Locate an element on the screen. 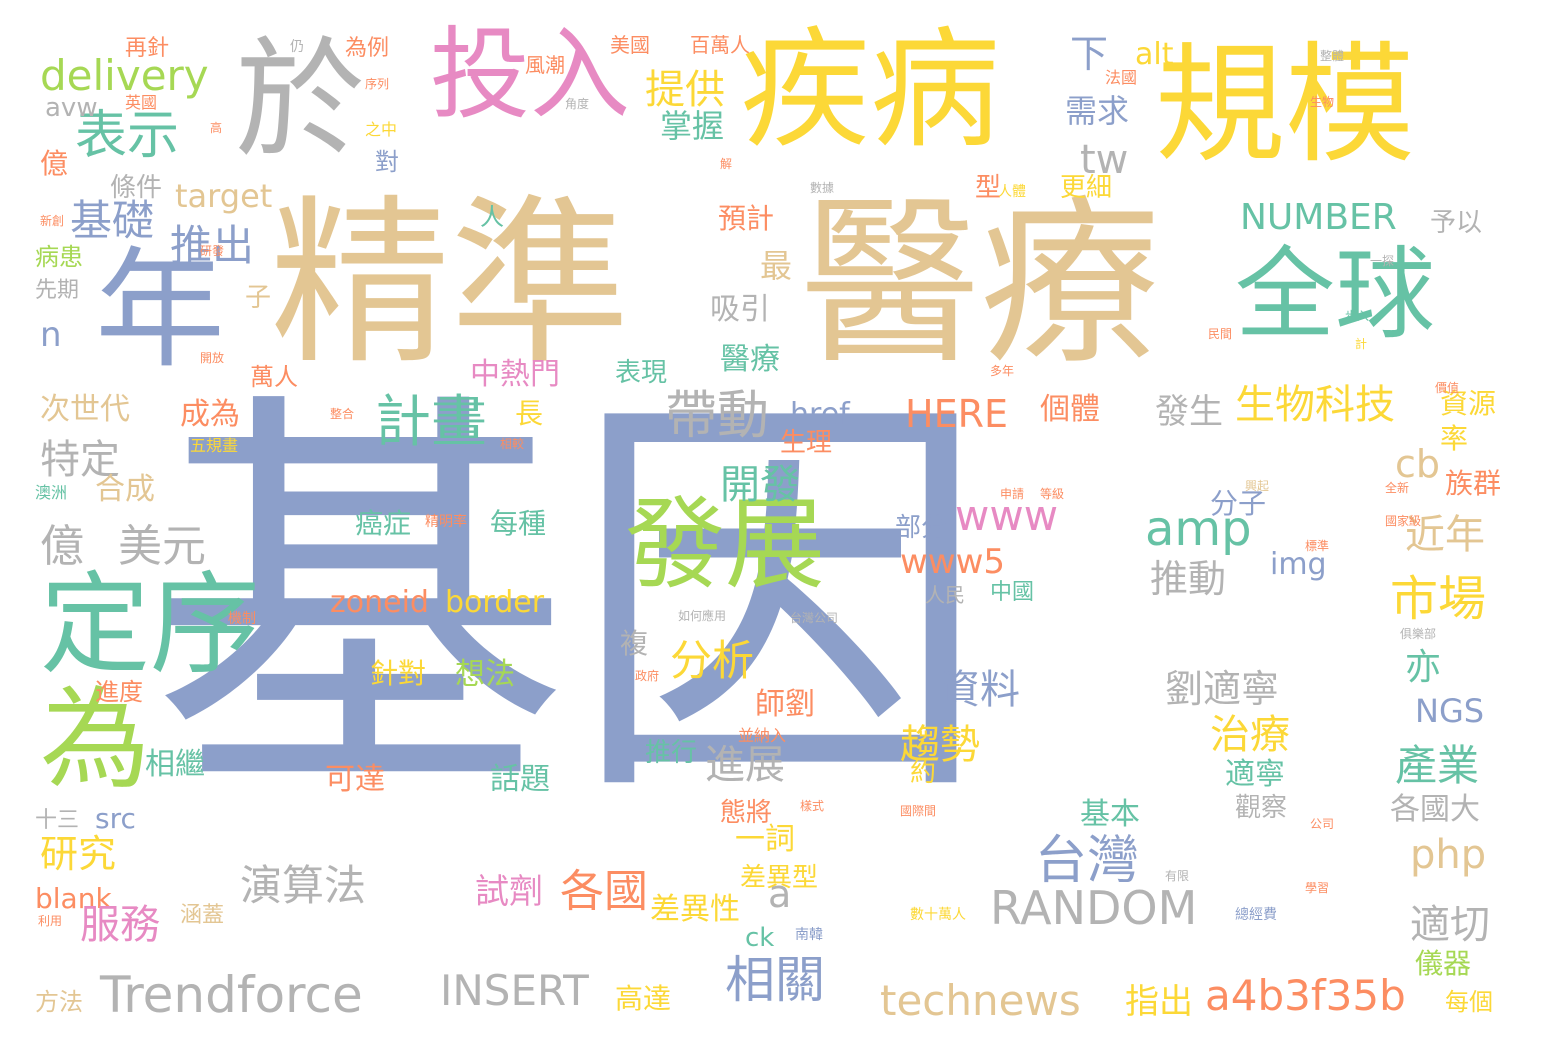  cloud-word: 百萬人 is located at coordinates (720, 45).